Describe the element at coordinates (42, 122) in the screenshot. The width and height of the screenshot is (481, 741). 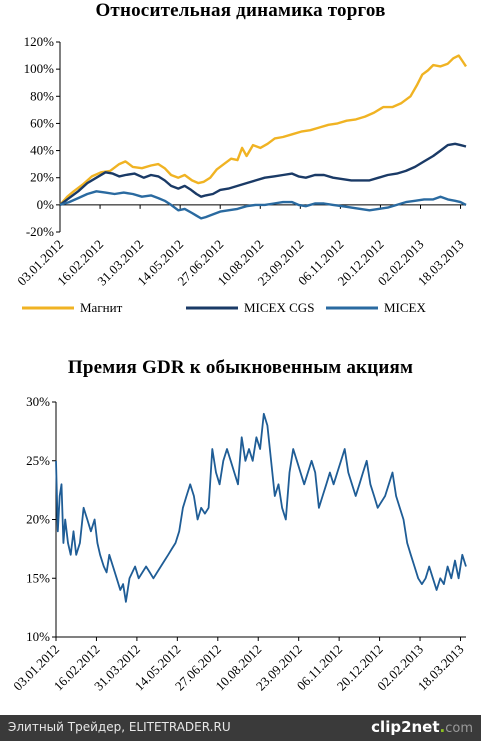
I see `y-tick-label: 60%` at that location.